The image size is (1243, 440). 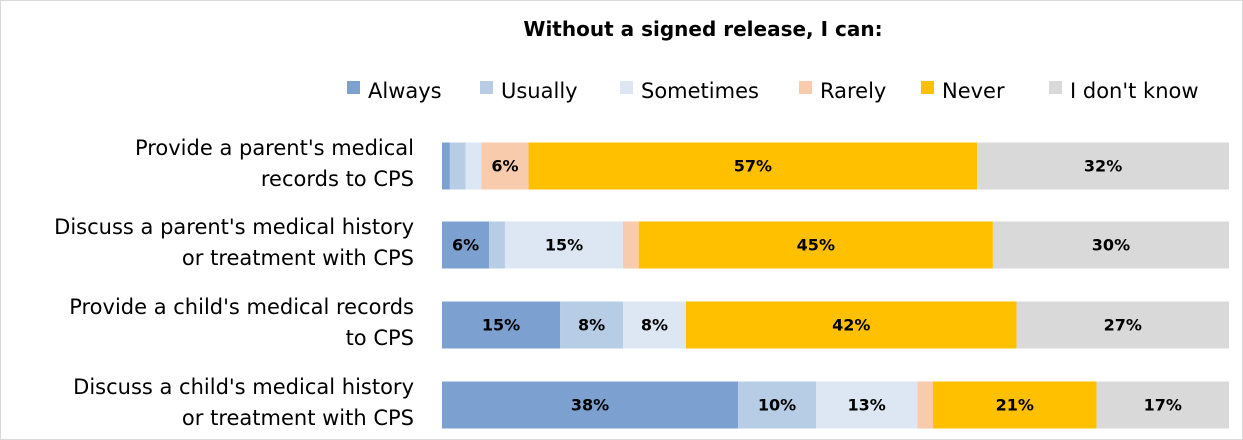 I want to click on data-label-row-4-usually: 10%, so click(x=777, y=405).